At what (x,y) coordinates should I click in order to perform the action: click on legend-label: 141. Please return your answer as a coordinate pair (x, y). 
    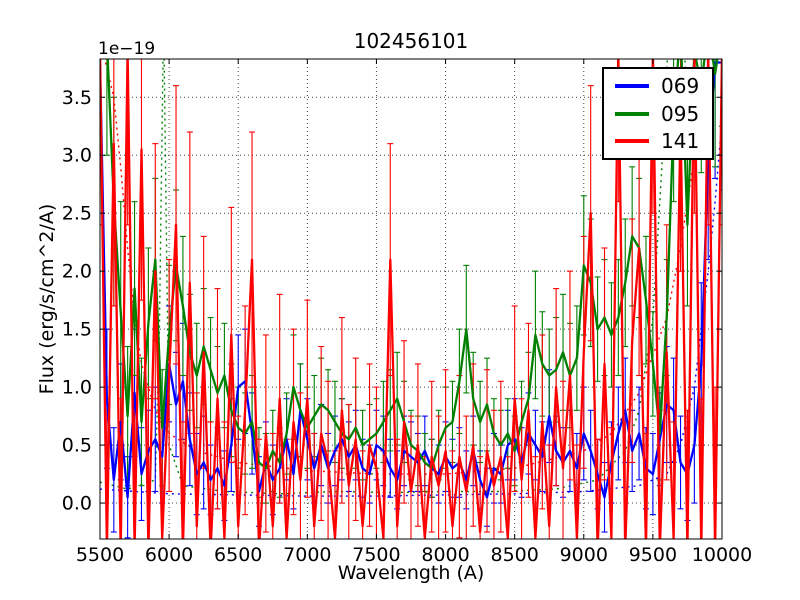
    Looking at the image, I should click on (680, 141).